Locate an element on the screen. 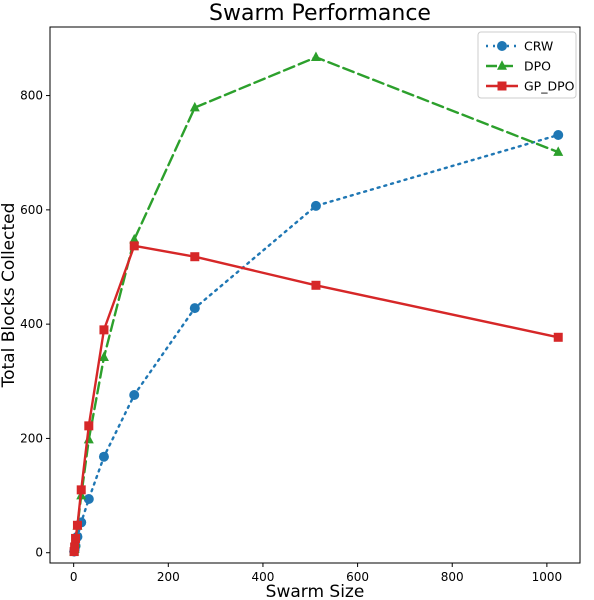 Image resolution: width=594 pixels, height=600 pixels. x-tick-label: 600 is located at coordinates (357, 577).